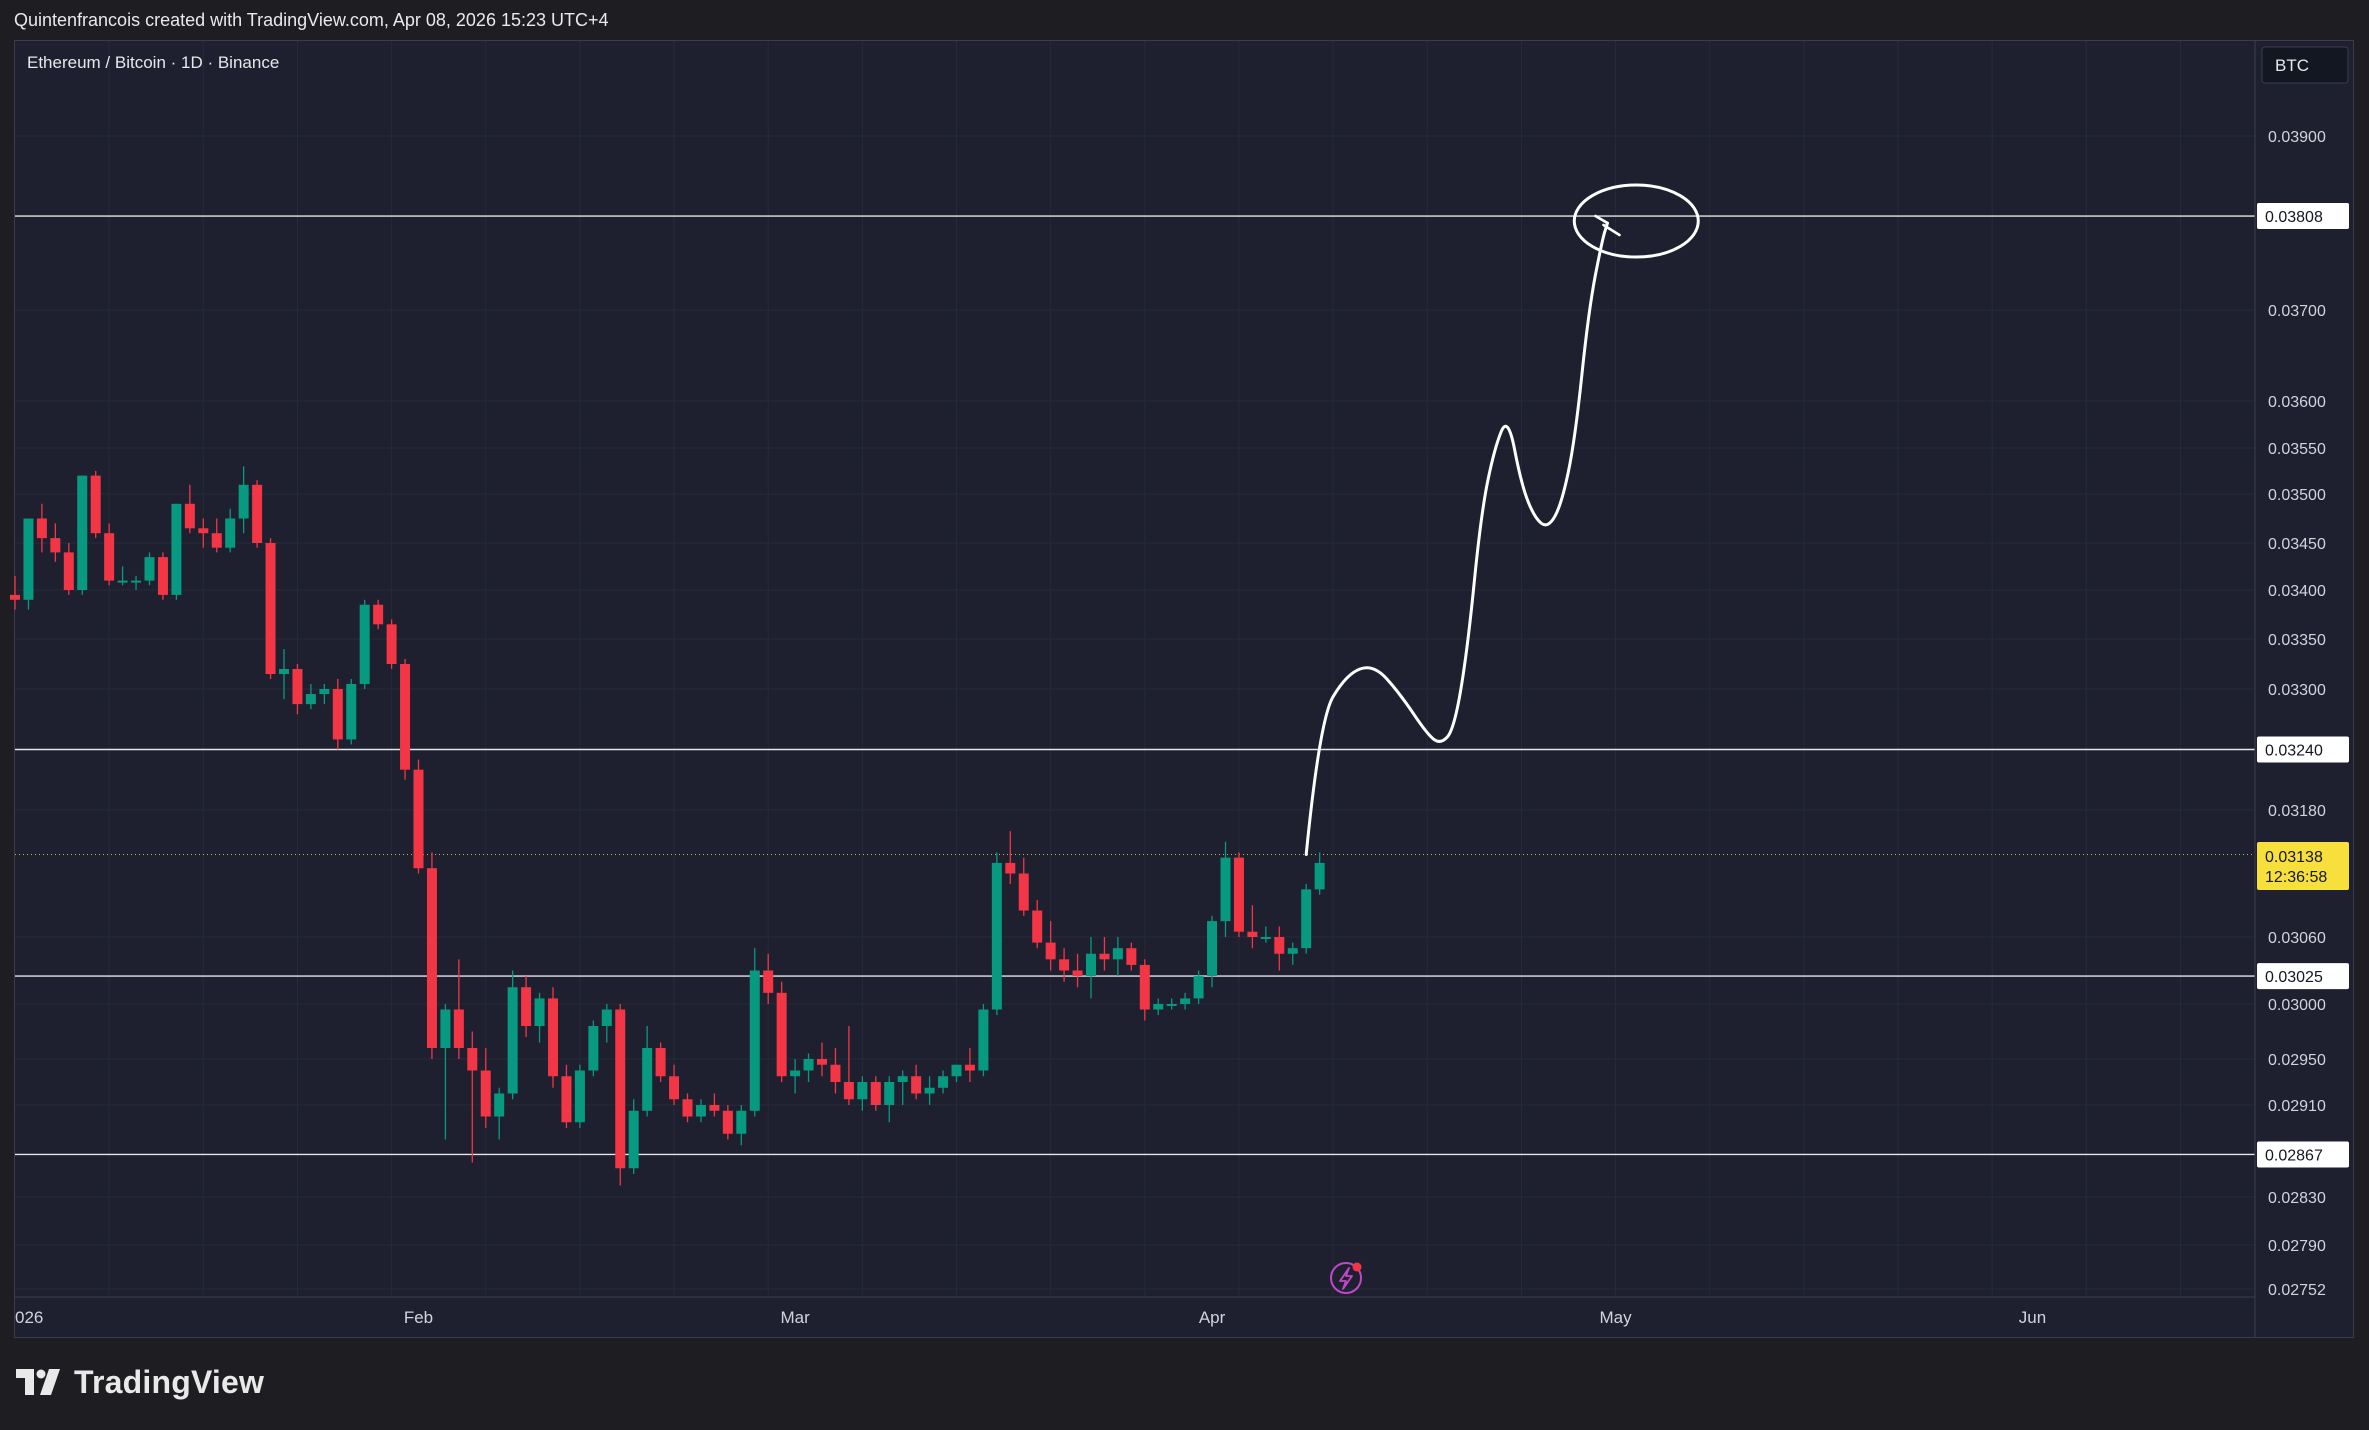 This screenshot has height=1430, width=2369. Describe the element at coordinates (169, 1381) in the screenshot. I see `brand-name: TradingView` at that location.